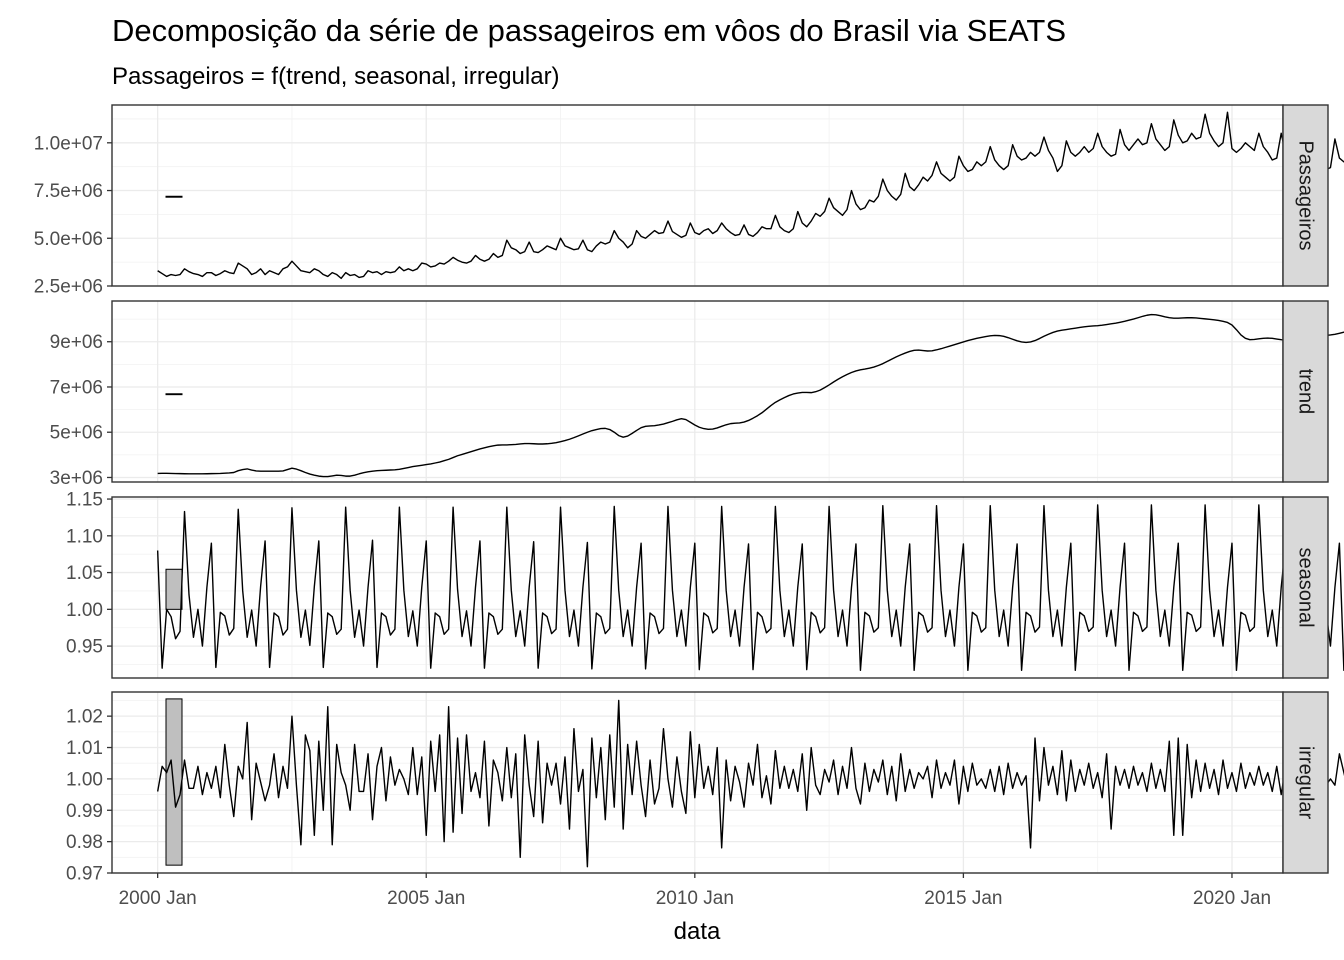  I want to click on y-tick-label: 7.5e+06, so click(68, 191).